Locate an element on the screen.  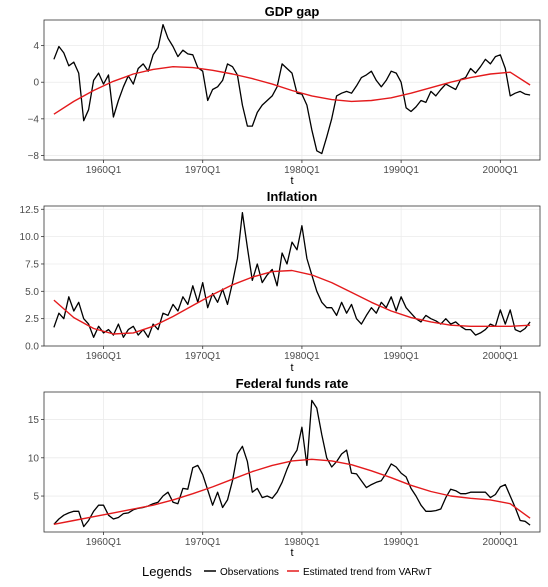
y-tick-label: 5.0 is located at coordinates (32, 292).